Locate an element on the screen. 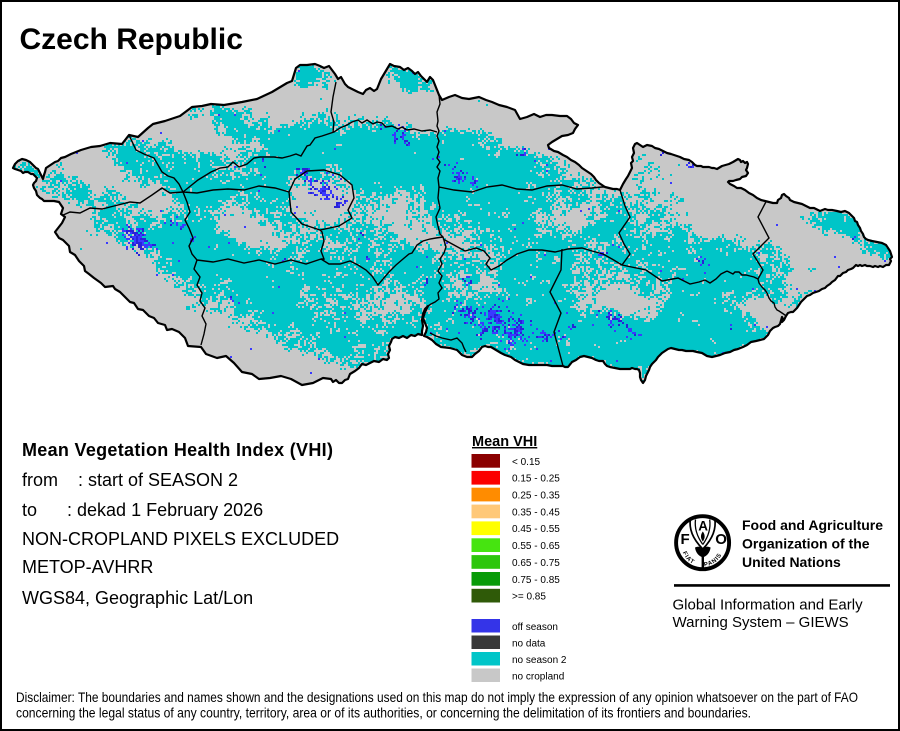 Image resolution: width=900 pixels, height=731 pixels. svg-text: WGS84, Geographic Lat/Lon is located at coordinates (137, 598).